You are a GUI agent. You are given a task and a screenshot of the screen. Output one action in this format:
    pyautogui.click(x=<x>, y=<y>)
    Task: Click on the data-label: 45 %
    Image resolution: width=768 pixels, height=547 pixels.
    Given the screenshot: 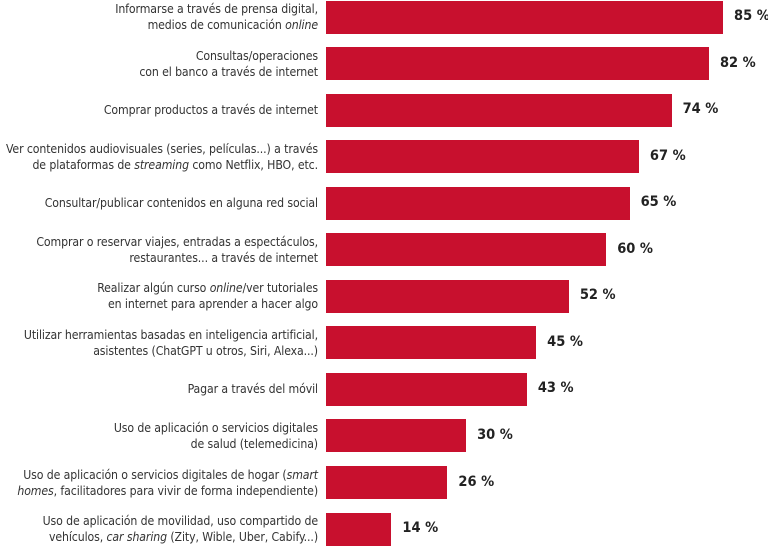 What is the action you would take?
    pyautogui.click(x=565, y=341)
    